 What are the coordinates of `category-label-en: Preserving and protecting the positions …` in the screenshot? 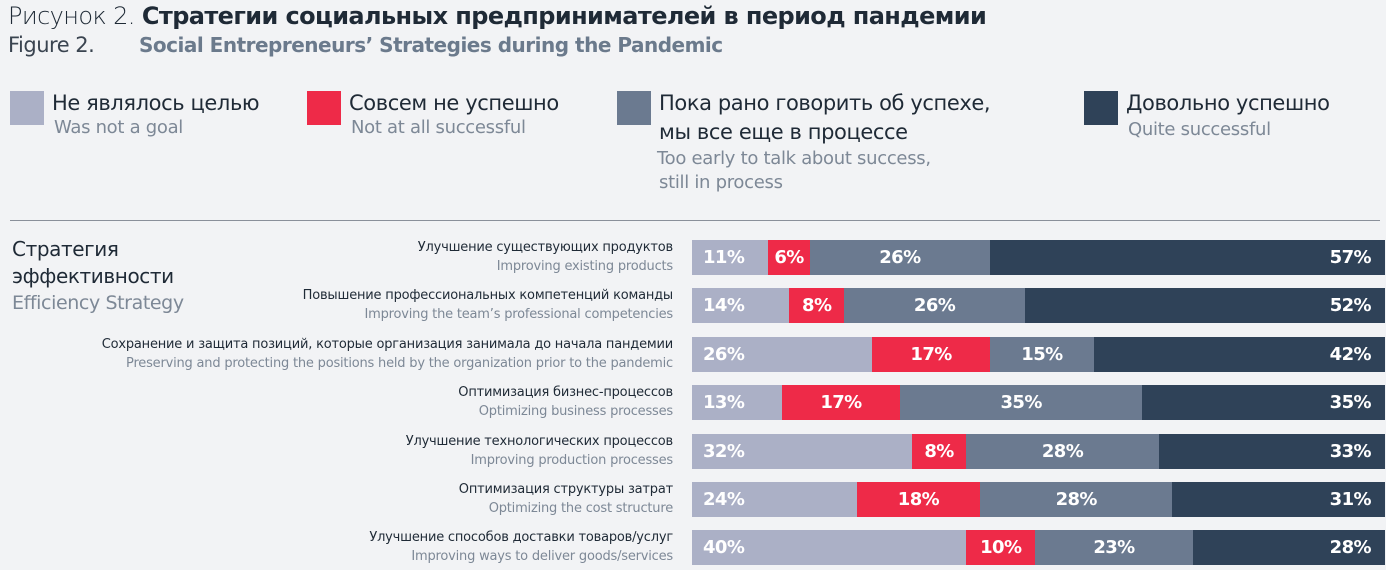 It's located at (399, 363).